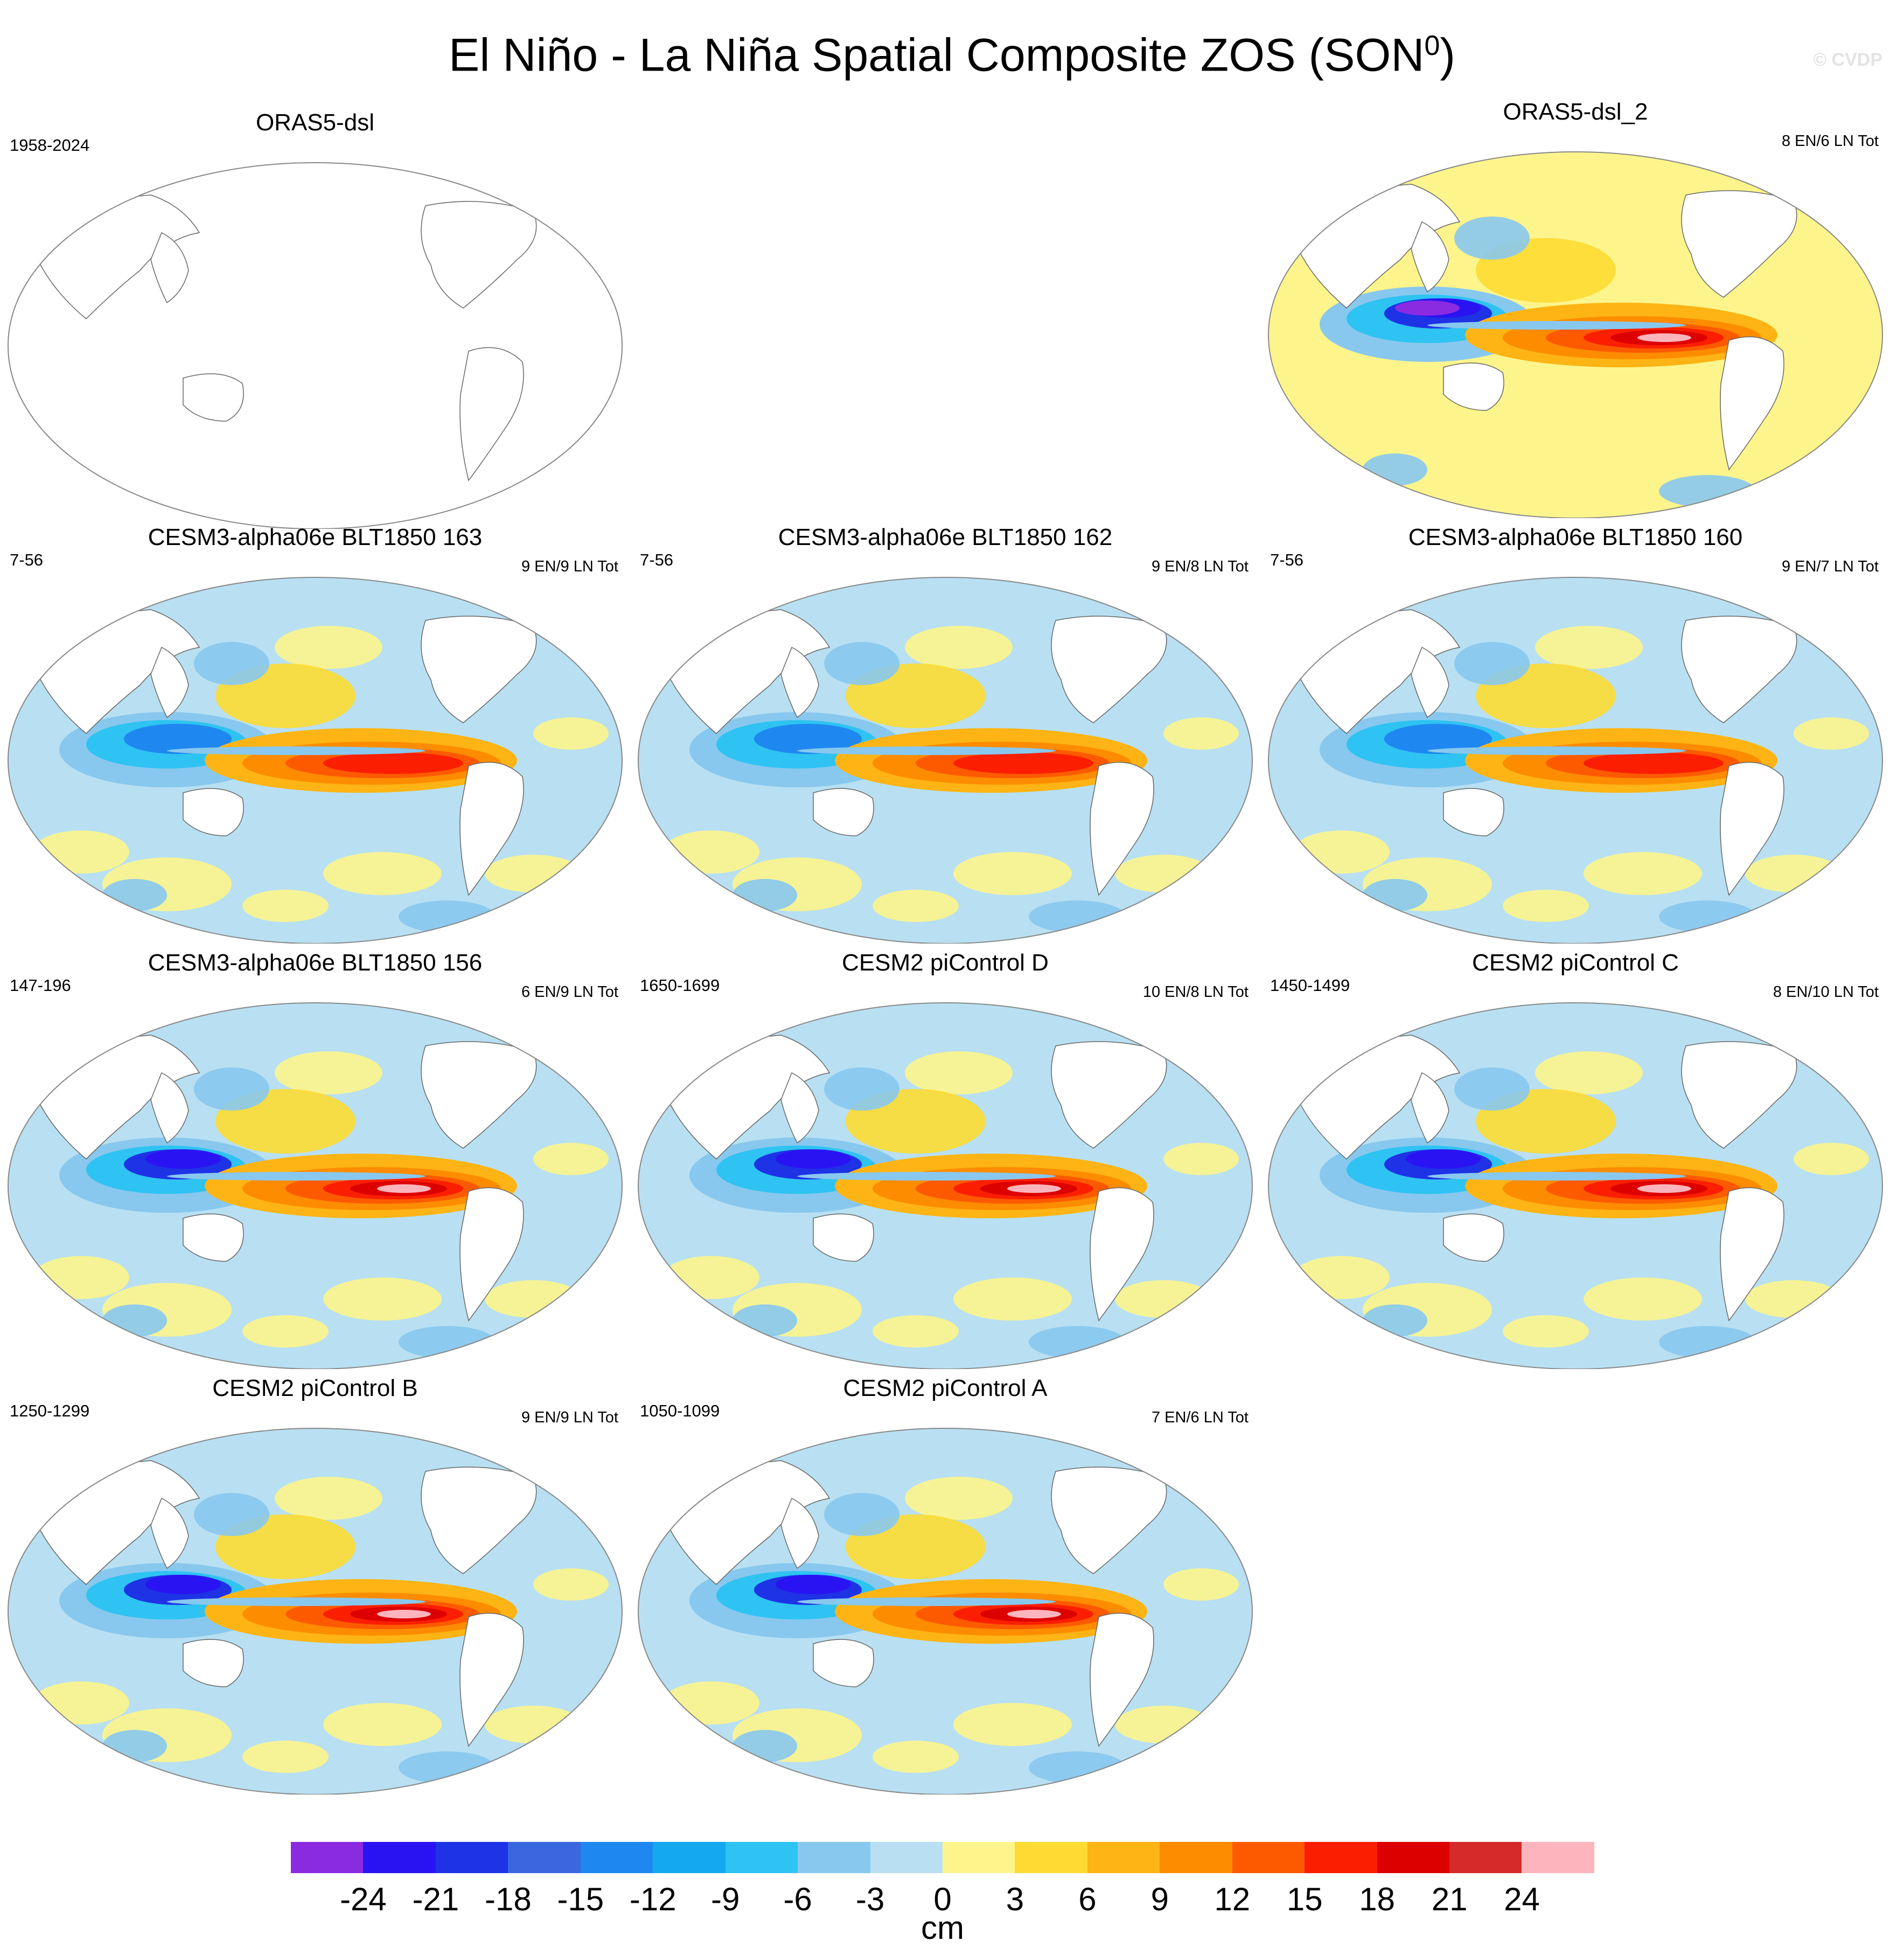 The height and width of the screenshot is (1948, 1904). I want to click on panel-event-count: 8 EN/6 LN Tot, so click(1830, 141).